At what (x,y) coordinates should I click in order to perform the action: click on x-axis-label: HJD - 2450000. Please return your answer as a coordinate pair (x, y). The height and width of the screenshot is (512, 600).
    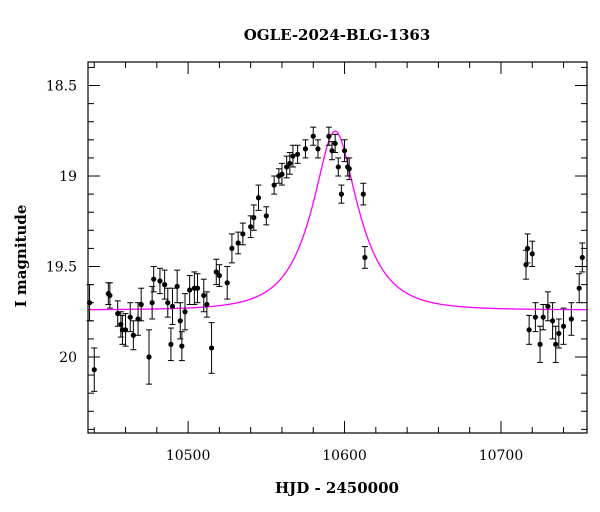
    Looking at the image, I should click on (337, 488).